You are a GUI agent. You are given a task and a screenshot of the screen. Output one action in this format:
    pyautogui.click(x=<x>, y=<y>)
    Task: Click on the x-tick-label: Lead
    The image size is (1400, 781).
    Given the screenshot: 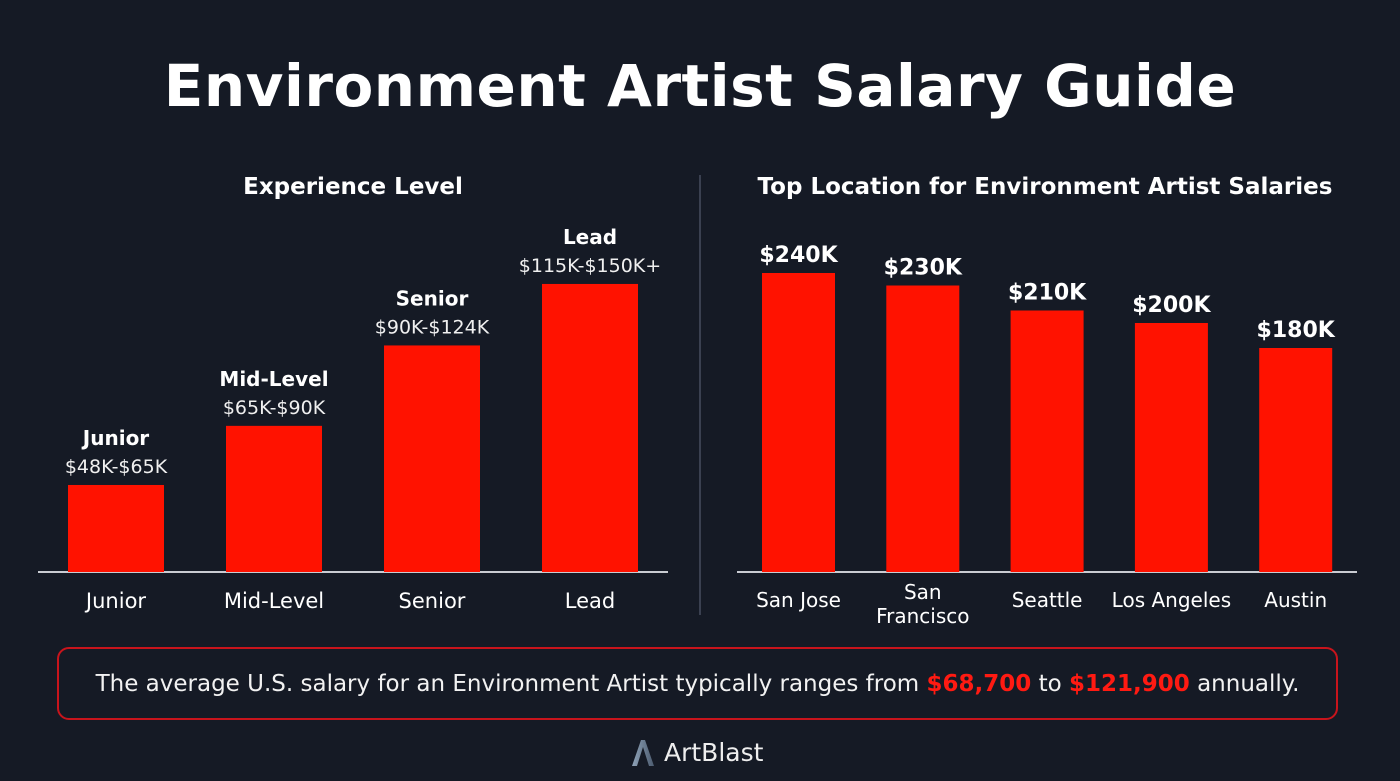 What is the action you would take?
    pyautogui.click(x=590, y=601)
    